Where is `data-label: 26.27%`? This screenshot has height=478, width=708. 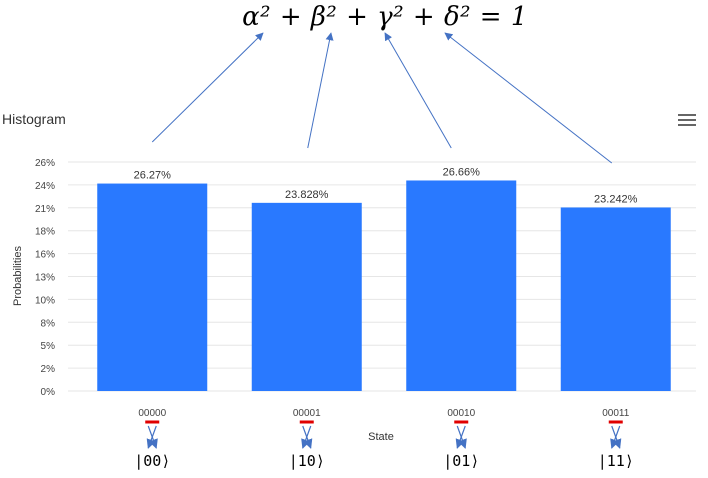 data-label: 26.27% is located at coordinates (153, 176).